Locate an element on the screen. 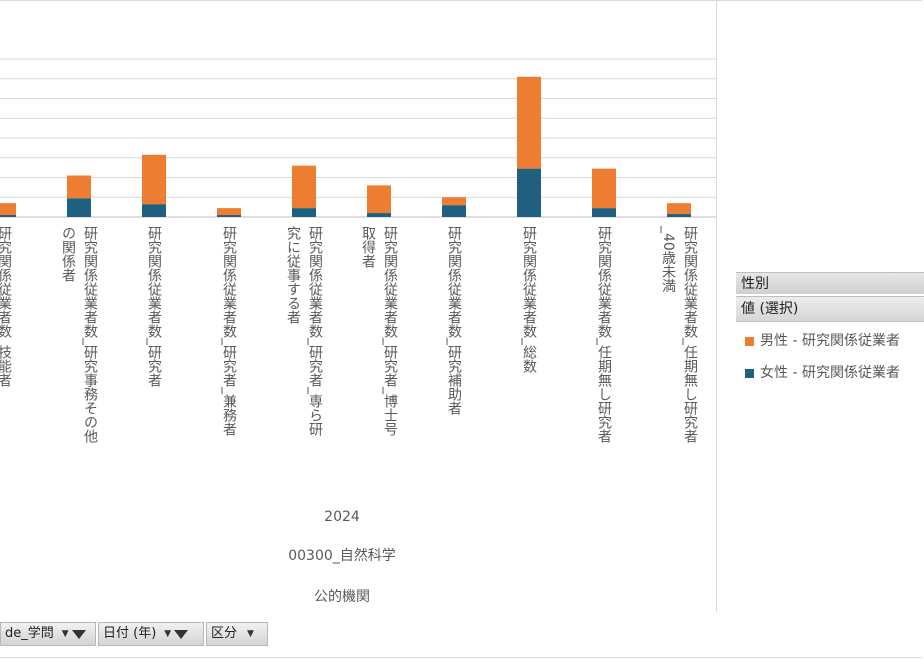 This screenshot has height=660, width=924. filter-bar: de_学問 ▼ 日付 (年) ▼ 区分 ▼ is located at coordinates (135, 634).